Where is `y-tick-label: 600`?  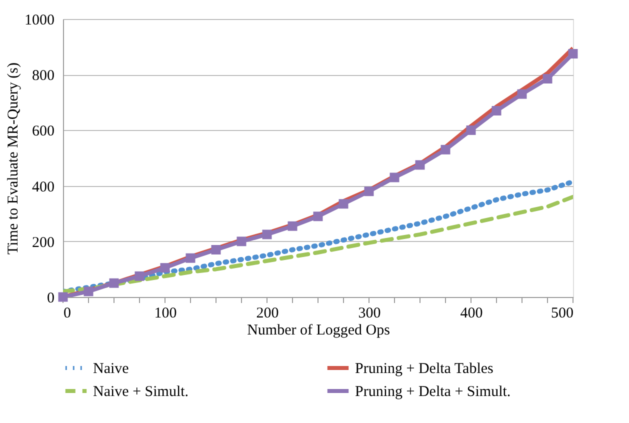
y-tick-label: 600 is located at coordinates (43, 132).